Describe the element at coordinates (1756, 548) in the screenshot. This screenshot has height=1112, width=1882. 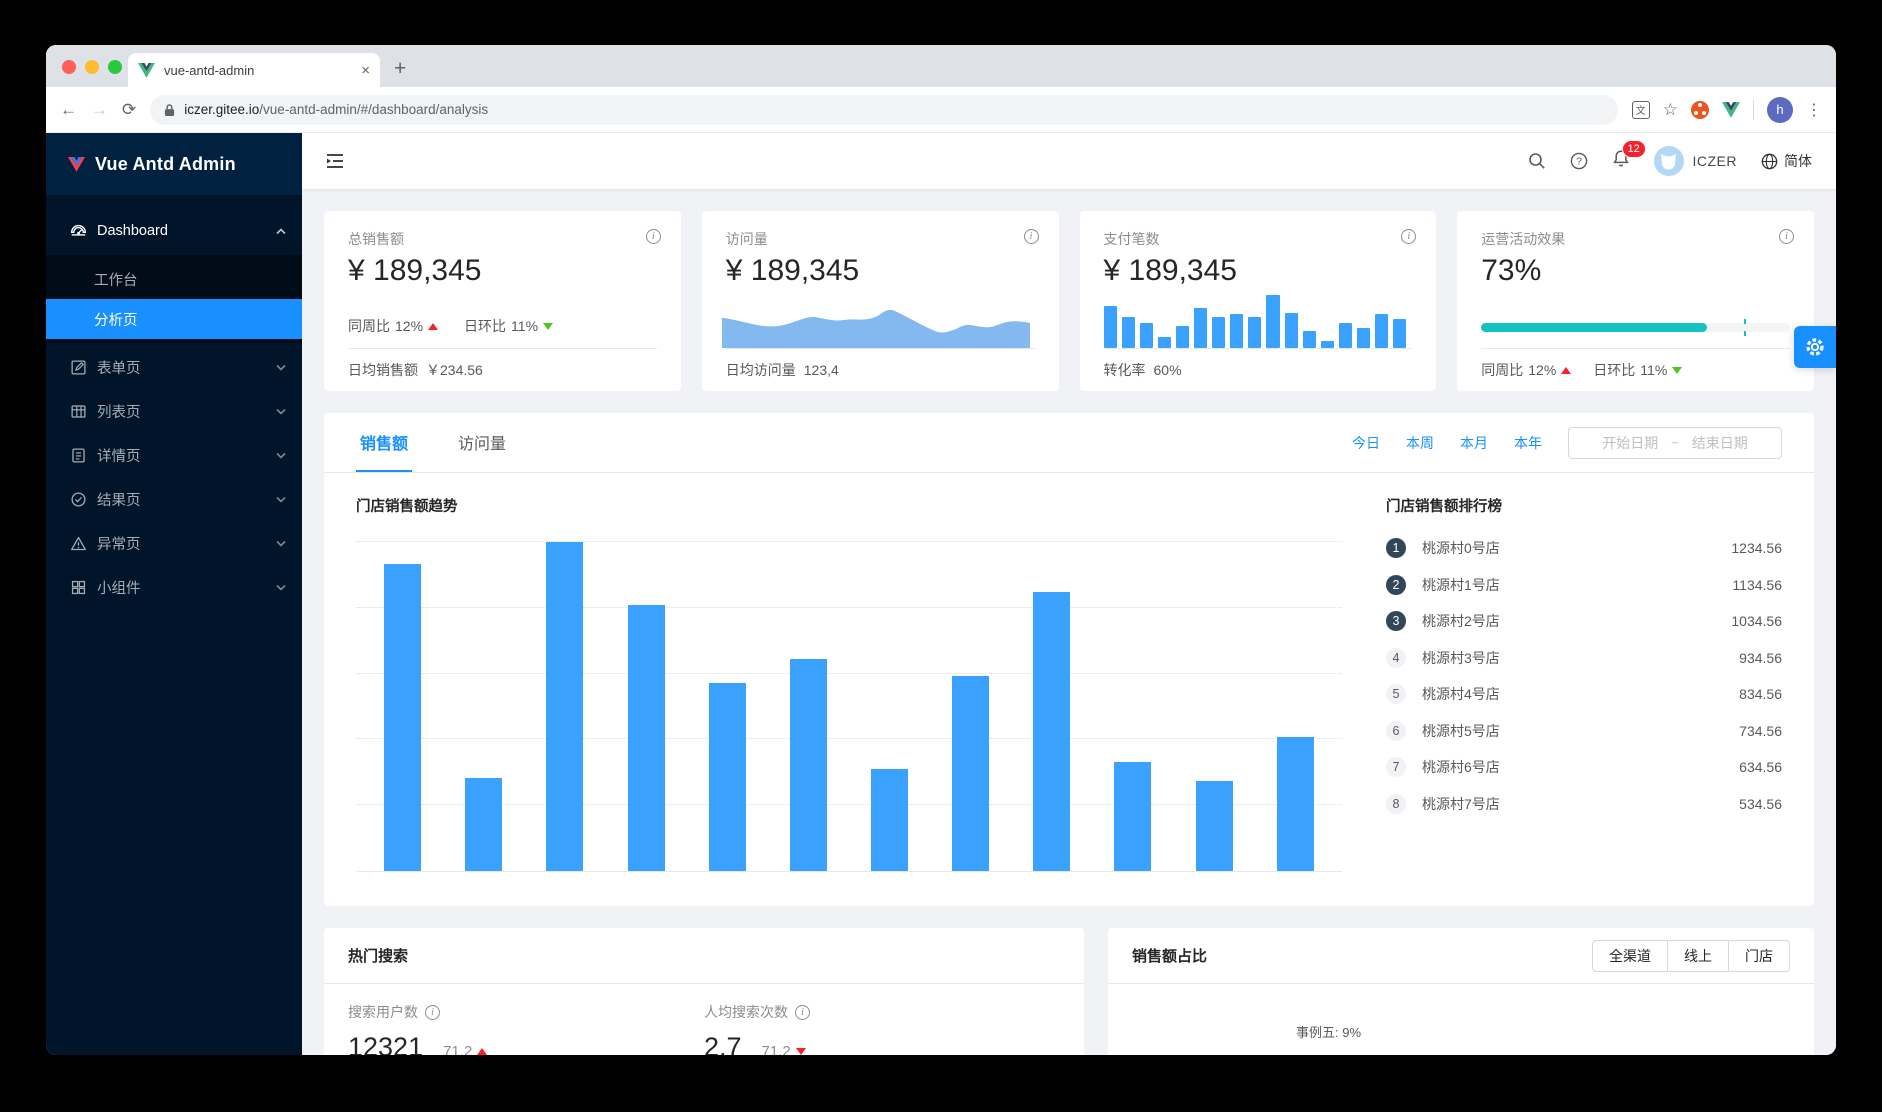
I see `rank-value: 1234.56` at that location.